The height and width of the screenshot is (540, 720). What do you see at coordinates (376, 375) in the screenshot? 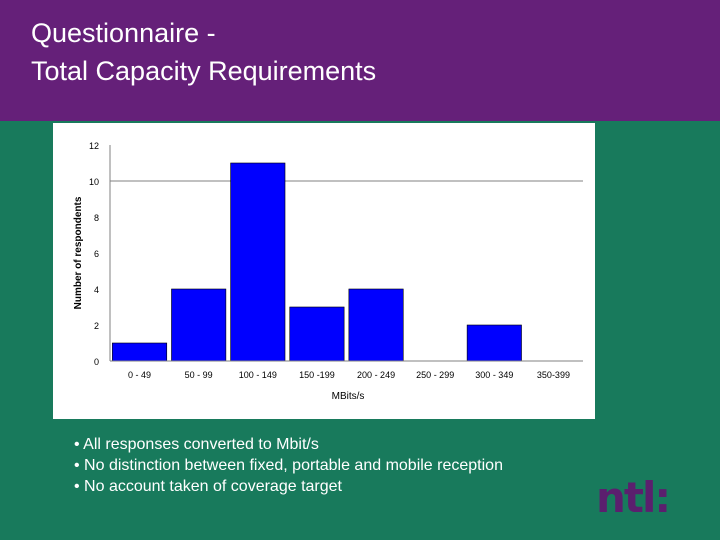
I see `x-tick-label: 200 - 249` at bounding box center [376, 375].